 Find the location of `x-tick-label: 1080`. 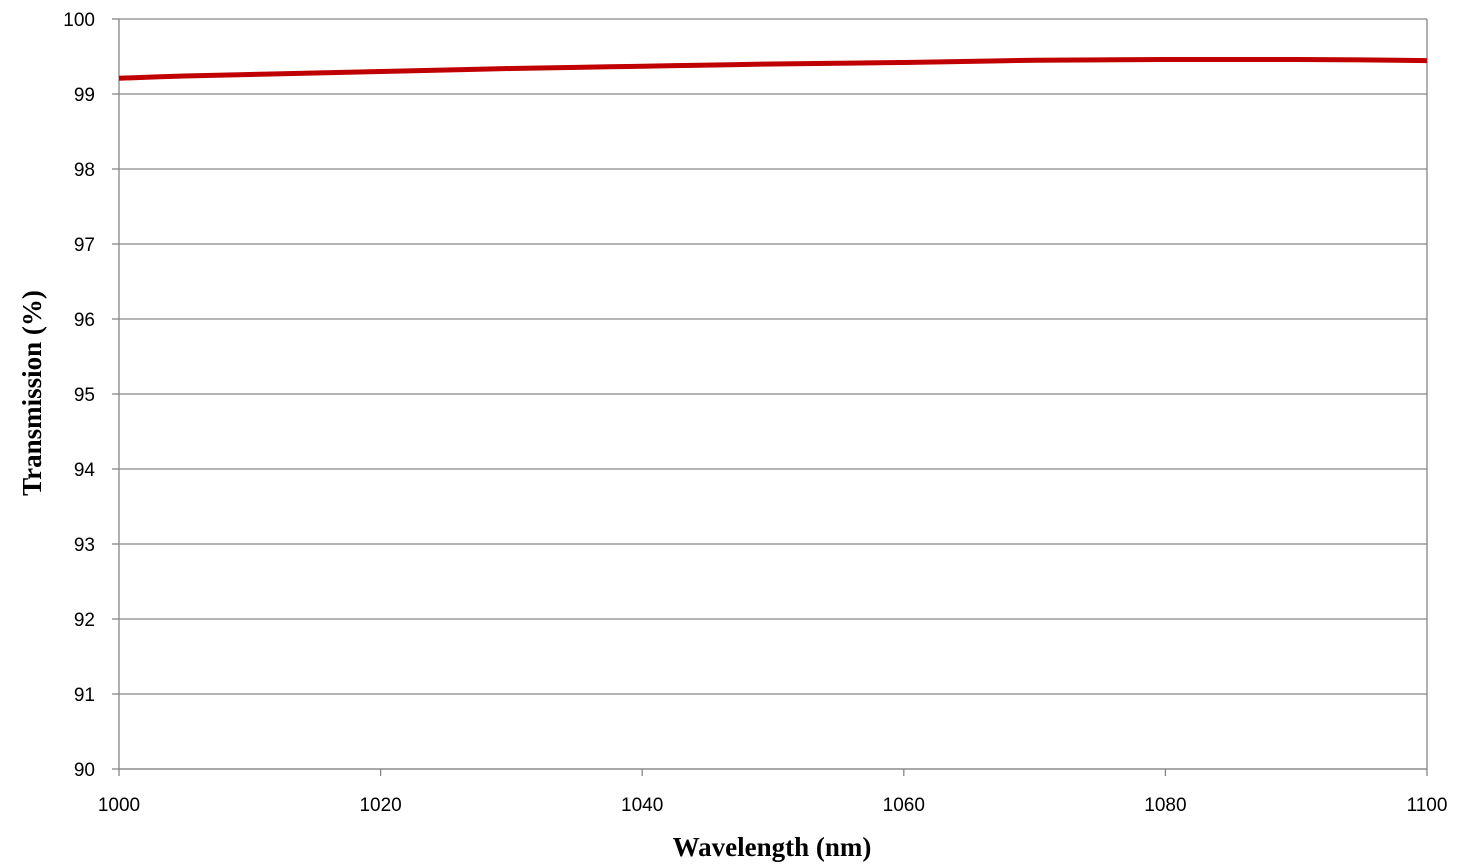

x-tick-label: 1080 is located at coordinates (1165, 805).